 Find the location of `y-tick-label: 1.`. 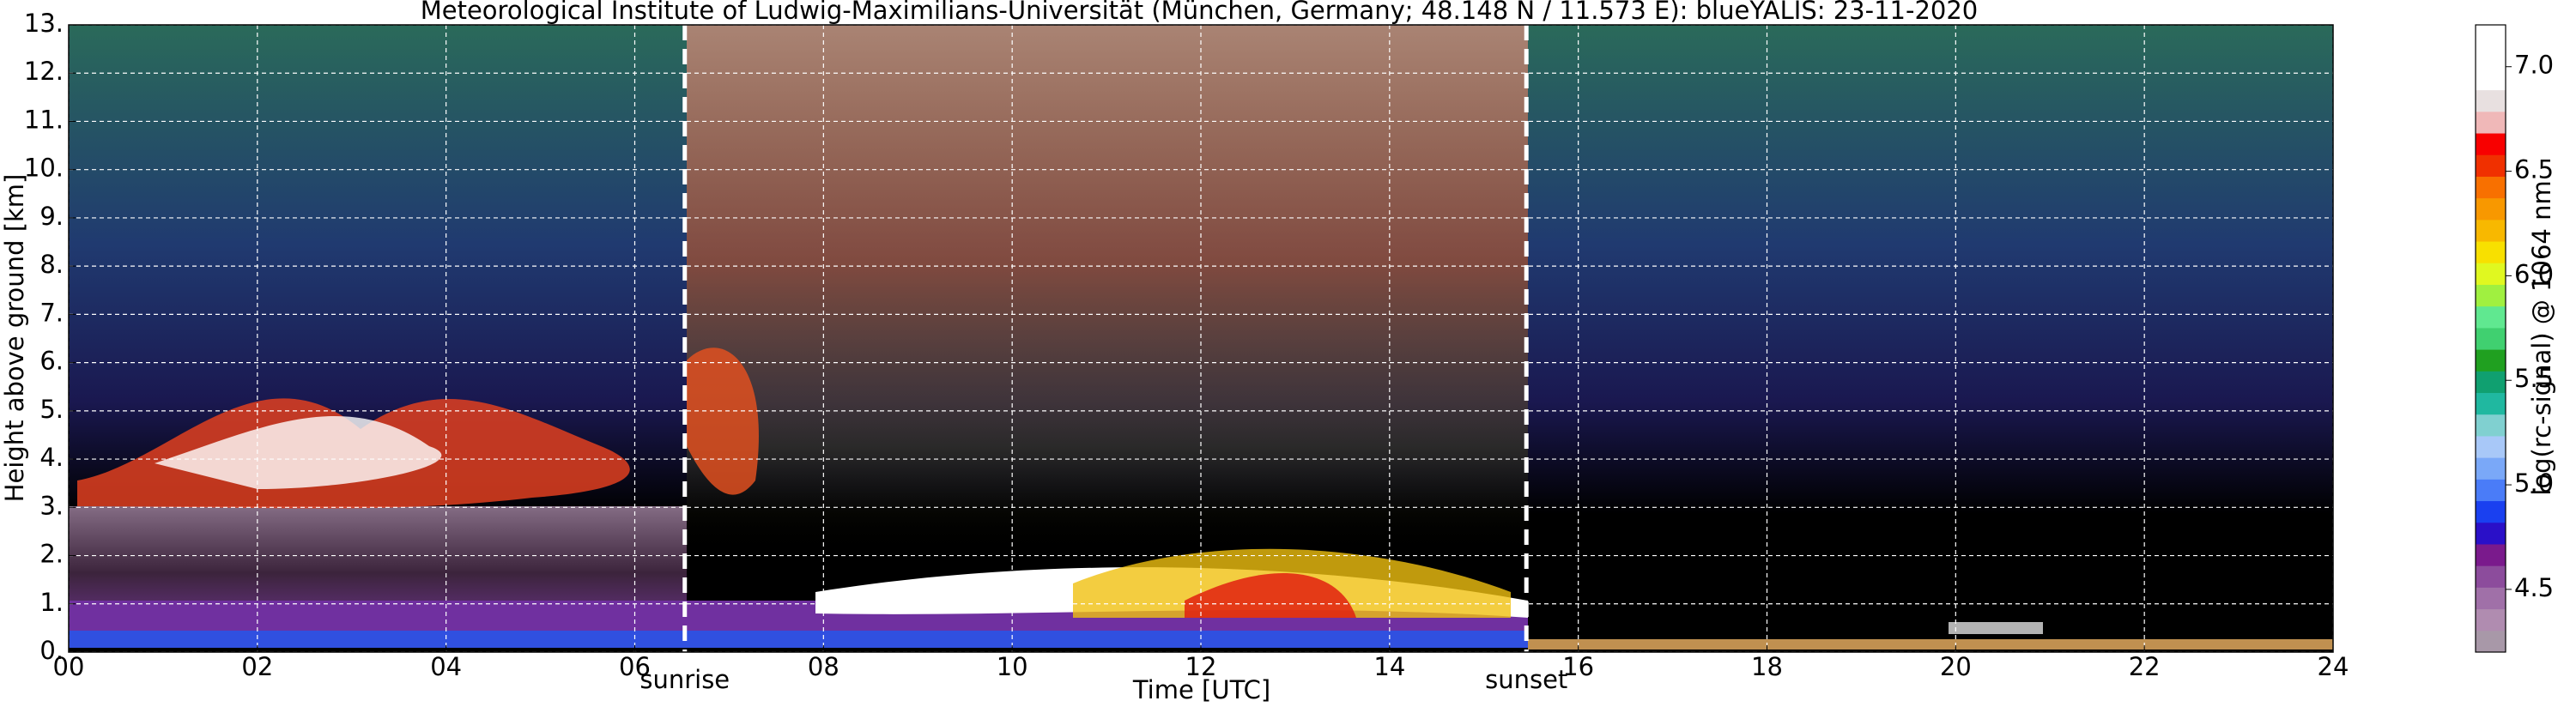

y-tick-label: 1. is located at coordinates (51, 602).